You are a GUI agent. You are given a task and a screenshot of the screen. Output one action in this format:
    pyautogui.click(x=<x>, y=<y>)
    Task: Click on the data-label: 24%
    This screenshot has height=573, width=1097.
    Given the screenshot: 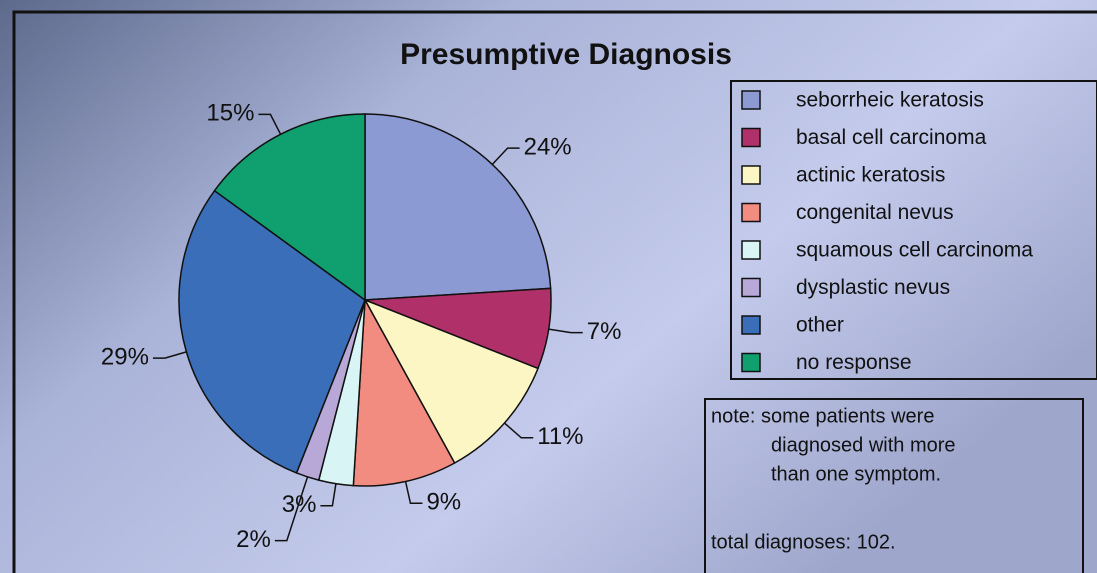 What is the action you would take?
    pyautogui.click(x=548, y=146)
    